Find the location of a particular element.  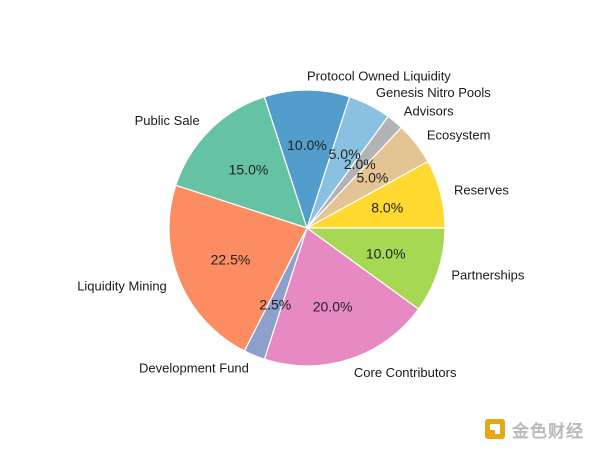

category-label-ecosystem: Ecosystem is located at coordinates (459, 135).